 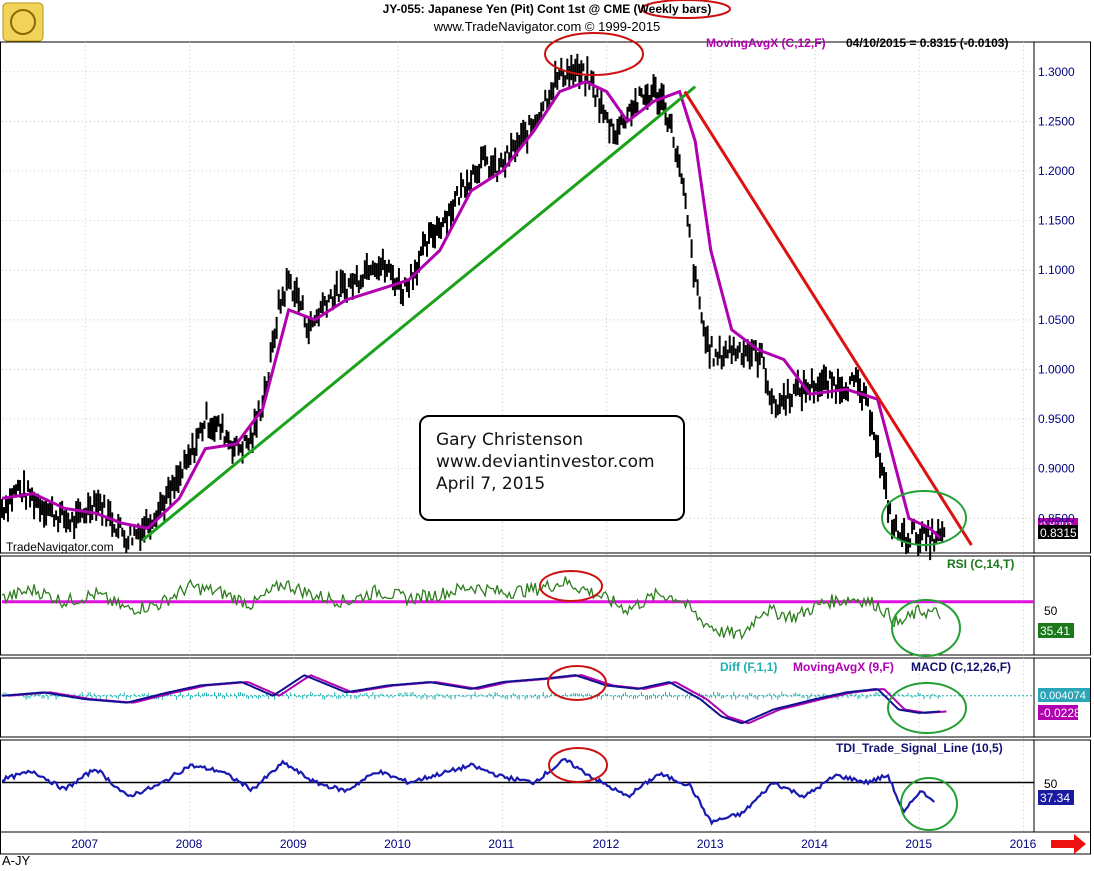 I want to click on x-tick-label: 2012, so click(x=606, y=844).